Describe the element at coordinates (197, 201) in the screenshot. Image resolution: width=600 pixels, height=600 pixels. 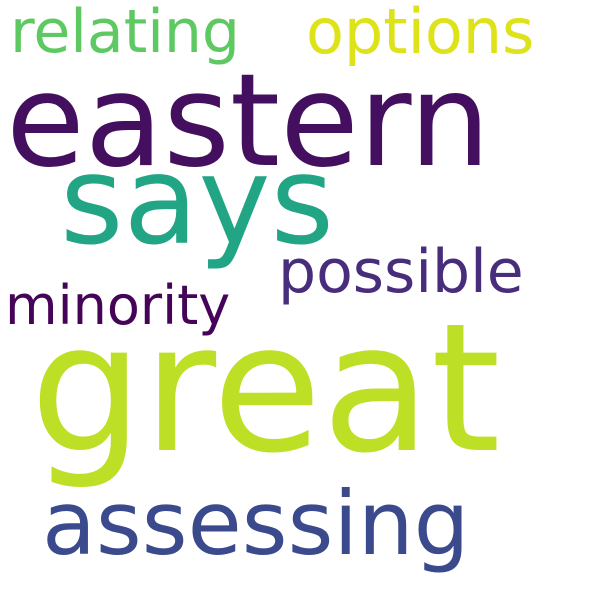
I see `word-says: says` at that location.